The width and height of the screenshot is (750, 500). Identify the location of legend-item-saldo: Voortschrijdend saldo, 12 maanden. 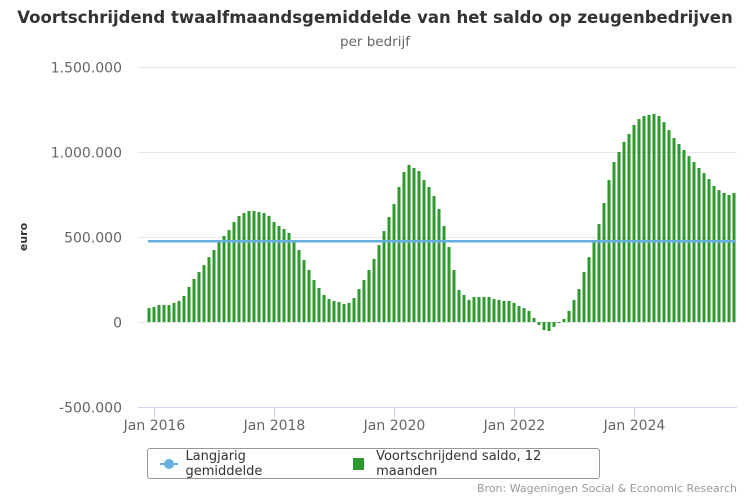
(467, 464).